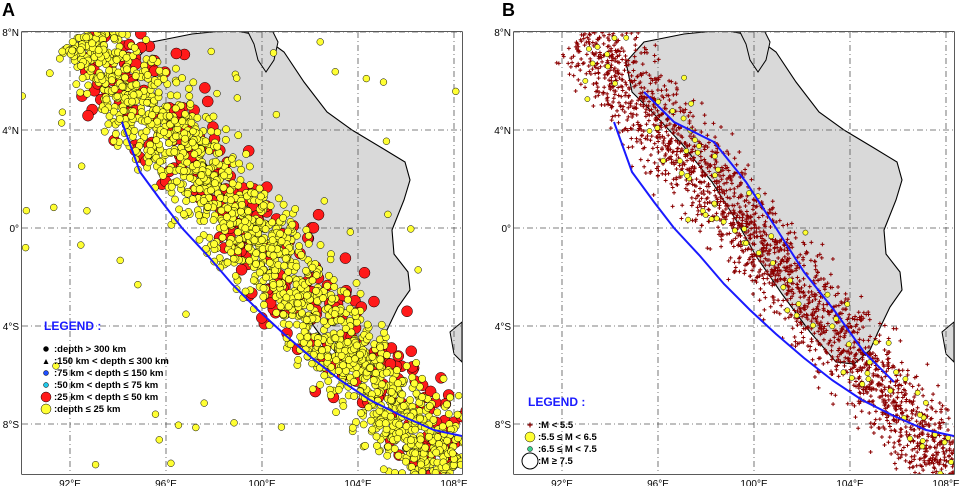 This screenshot has width=969, height=486. Describe the element at coordinates (473, 459) in the screenshot. I see `event-marker-25-50km` at that location.